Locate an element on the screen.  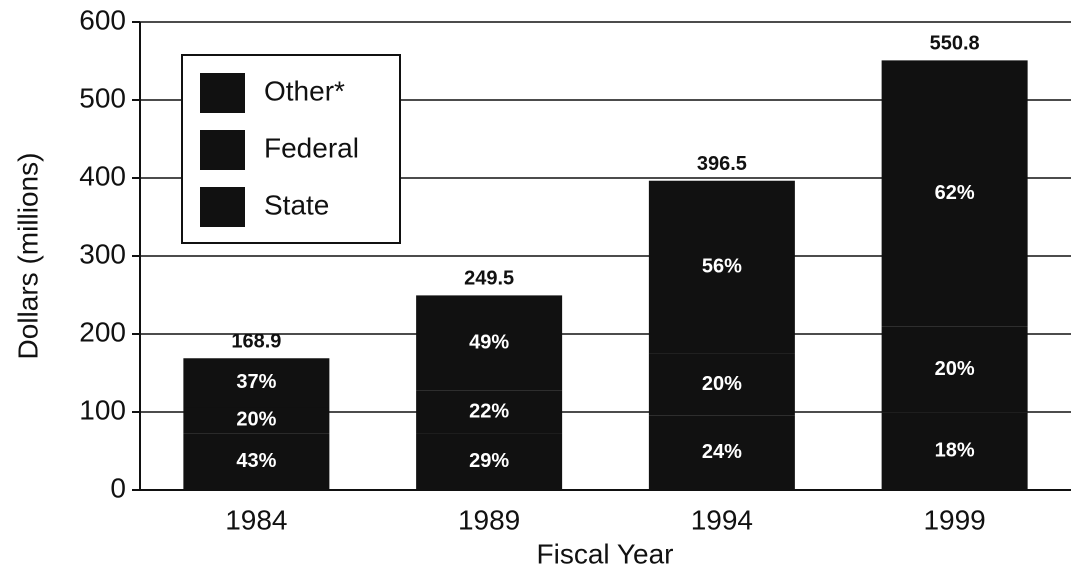
total-label: 168.9 is located at coordinates (256, 342).